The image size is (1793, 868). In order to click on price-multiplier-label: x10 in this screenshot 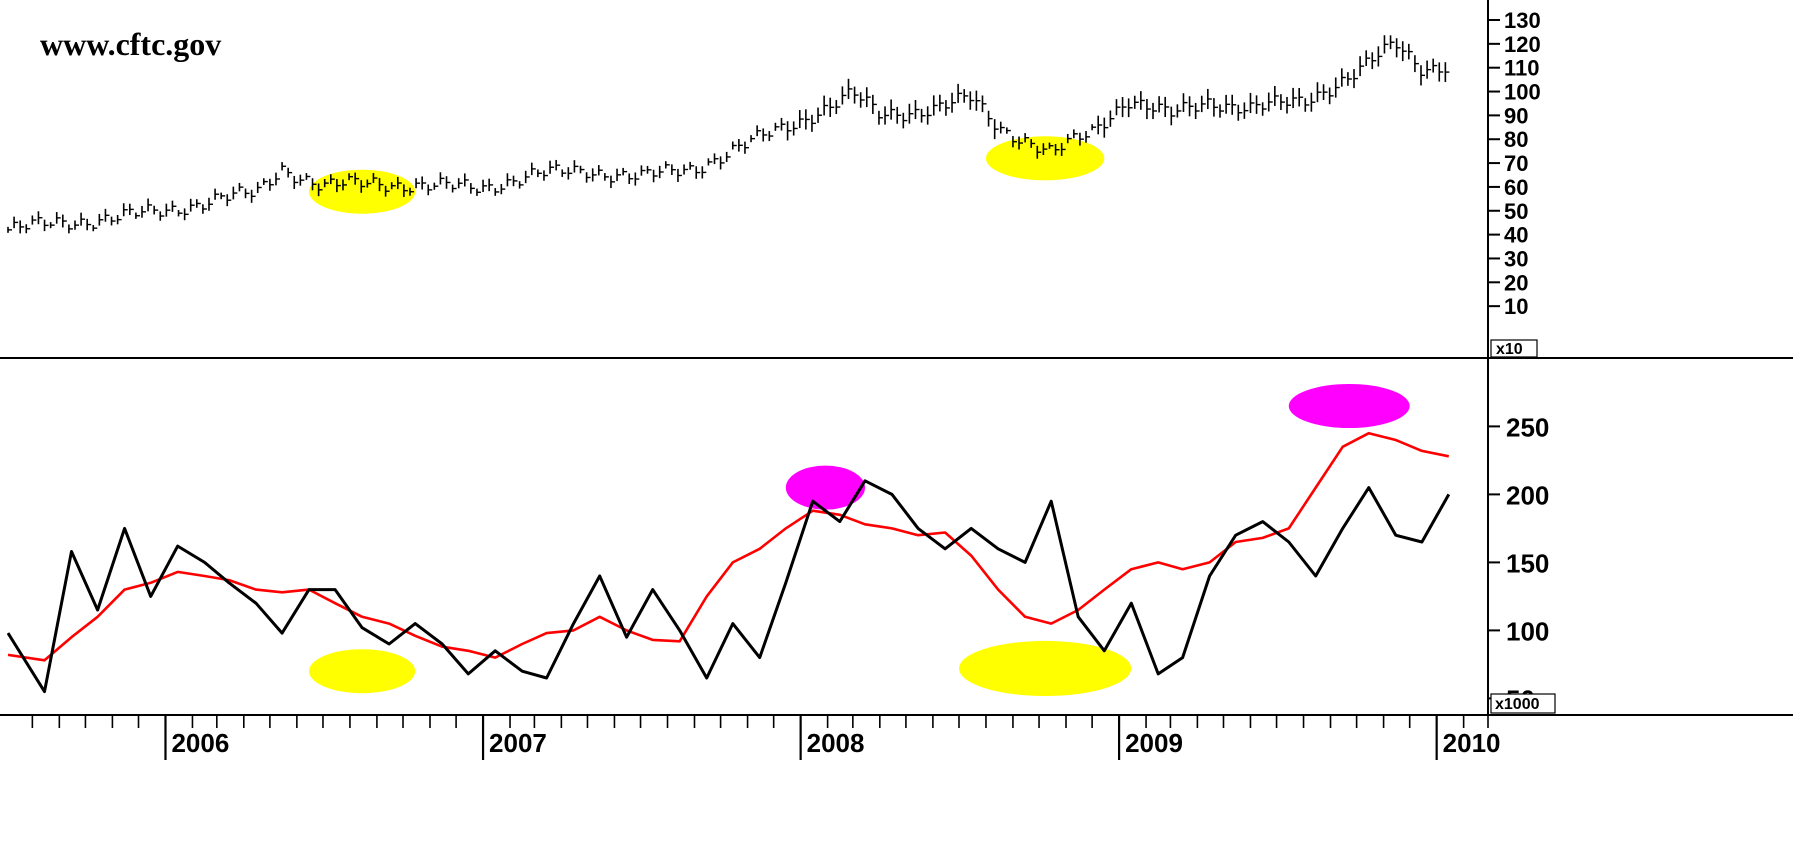, I will do `click(1509, 349)`.